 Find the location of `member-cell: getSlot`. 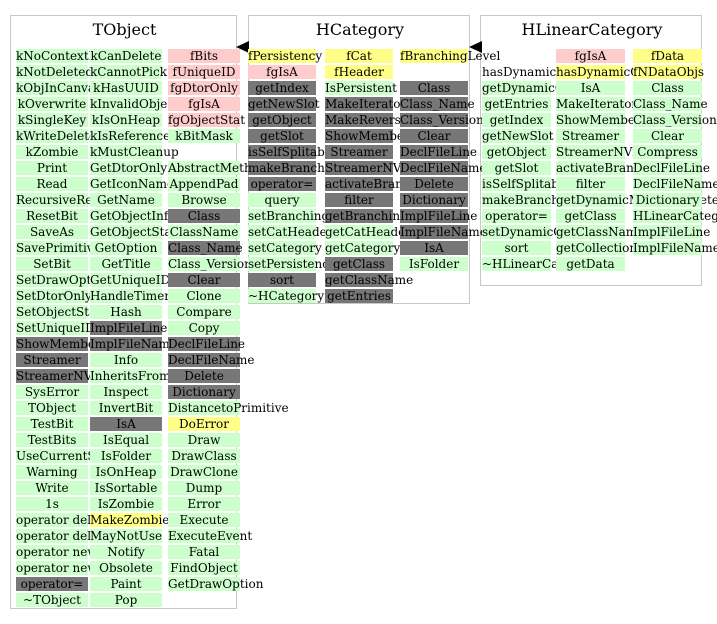

member-cell: getSlot is located at coordinates (282, 136).